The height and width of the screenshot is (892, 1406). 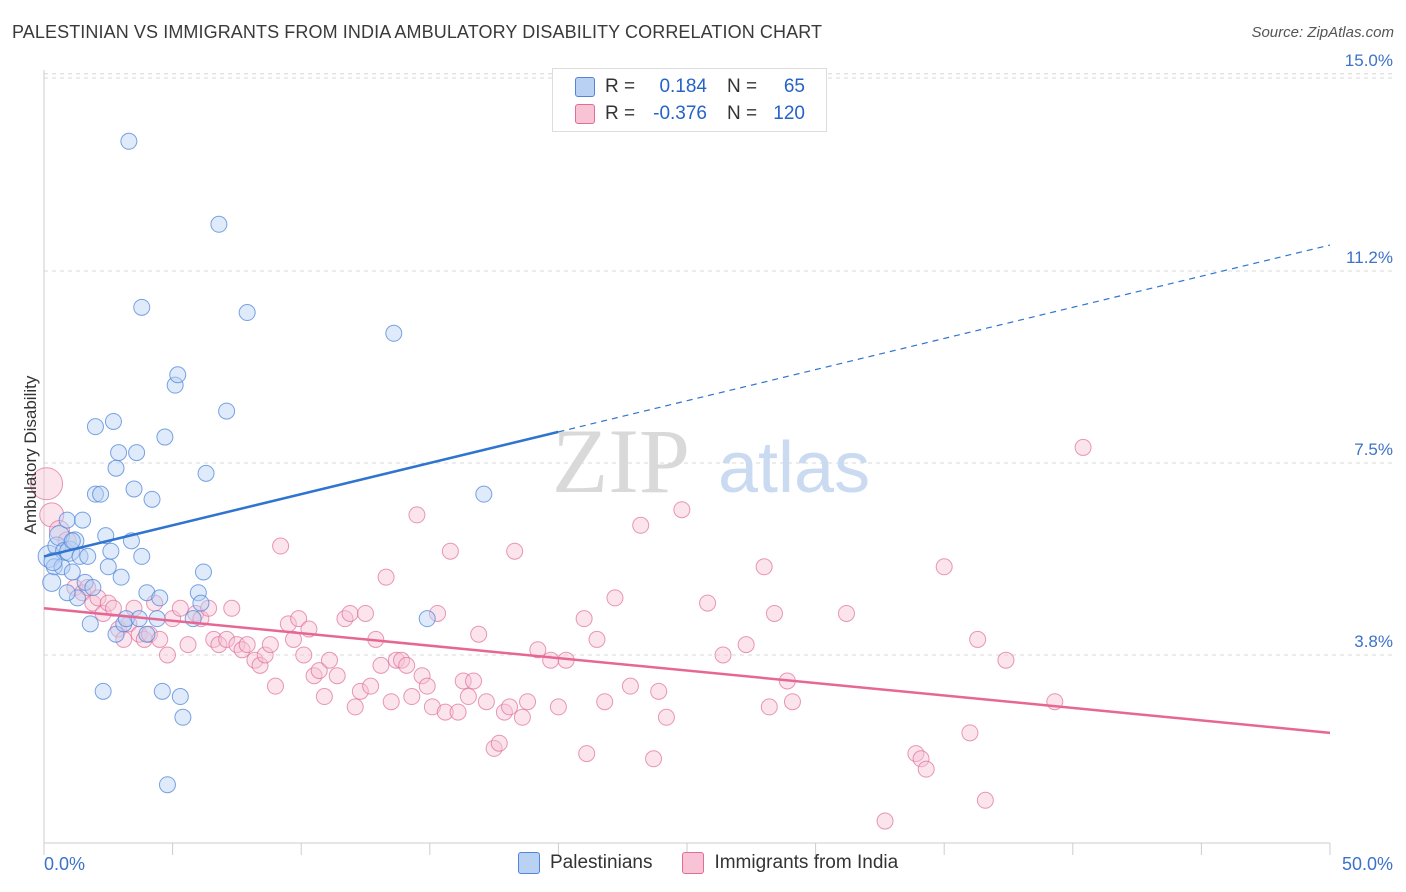 What do you see at coordinates (64, 864) in the screenshot?
I see `x-tick-label: 0.0%` at bounding box center [64, 864].